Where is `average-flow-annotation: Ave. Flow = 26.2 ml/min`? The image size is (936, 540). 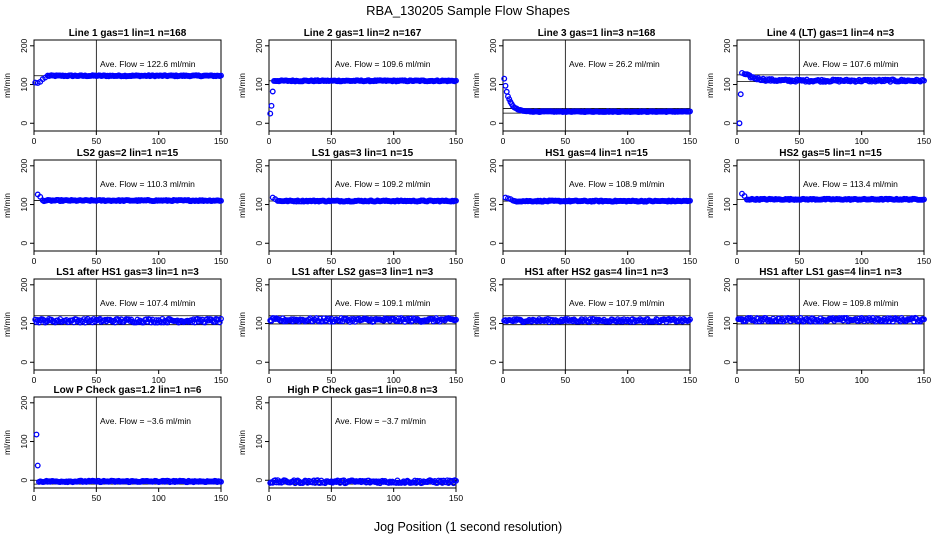
average-flow-annotation: Ave. Flow = 26.2 ml/min is located at coordinates (614, 64).